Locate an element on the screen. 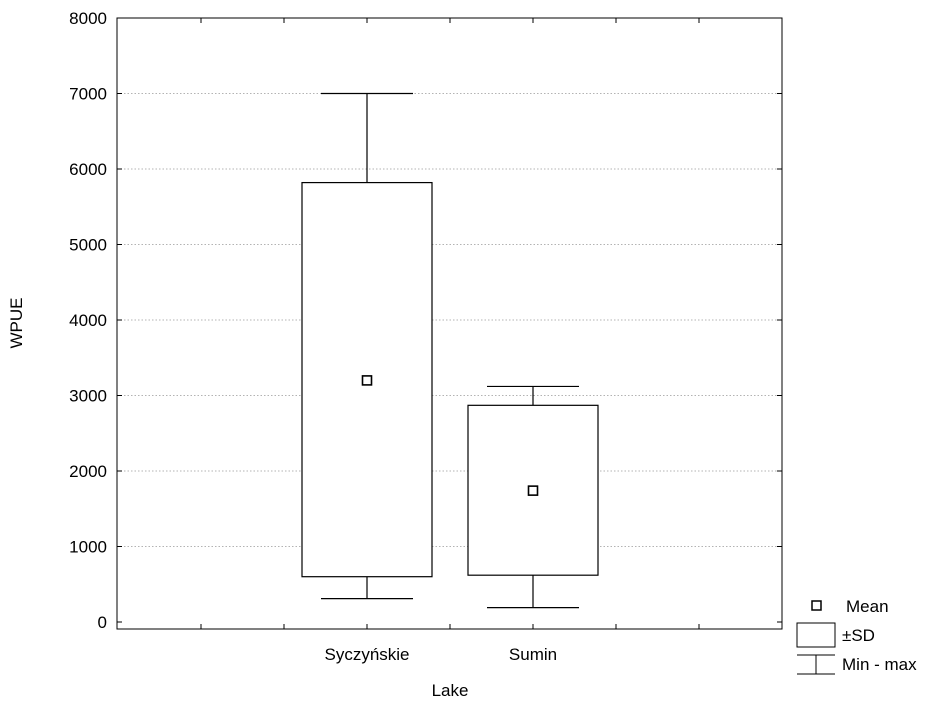 The width and height of the screenshot is (946, 701). y-tick-label: 8000 is located at coordinates (88, 18).